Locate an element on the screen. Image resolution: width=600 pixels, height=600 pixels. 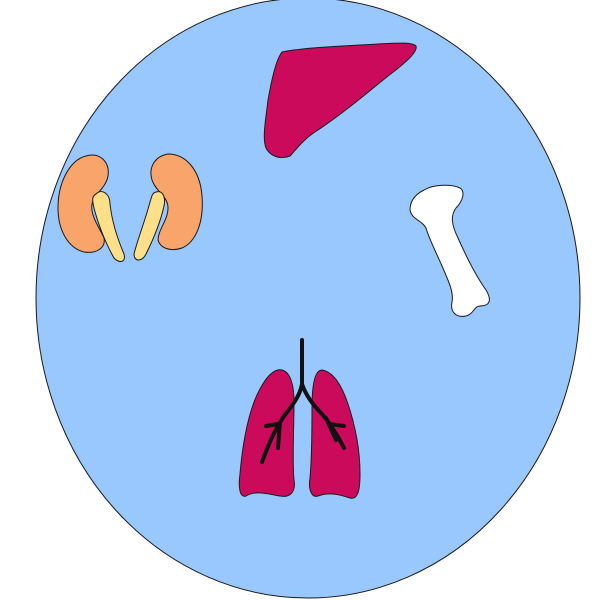
right-ureter is located at coordinates (149, 226).